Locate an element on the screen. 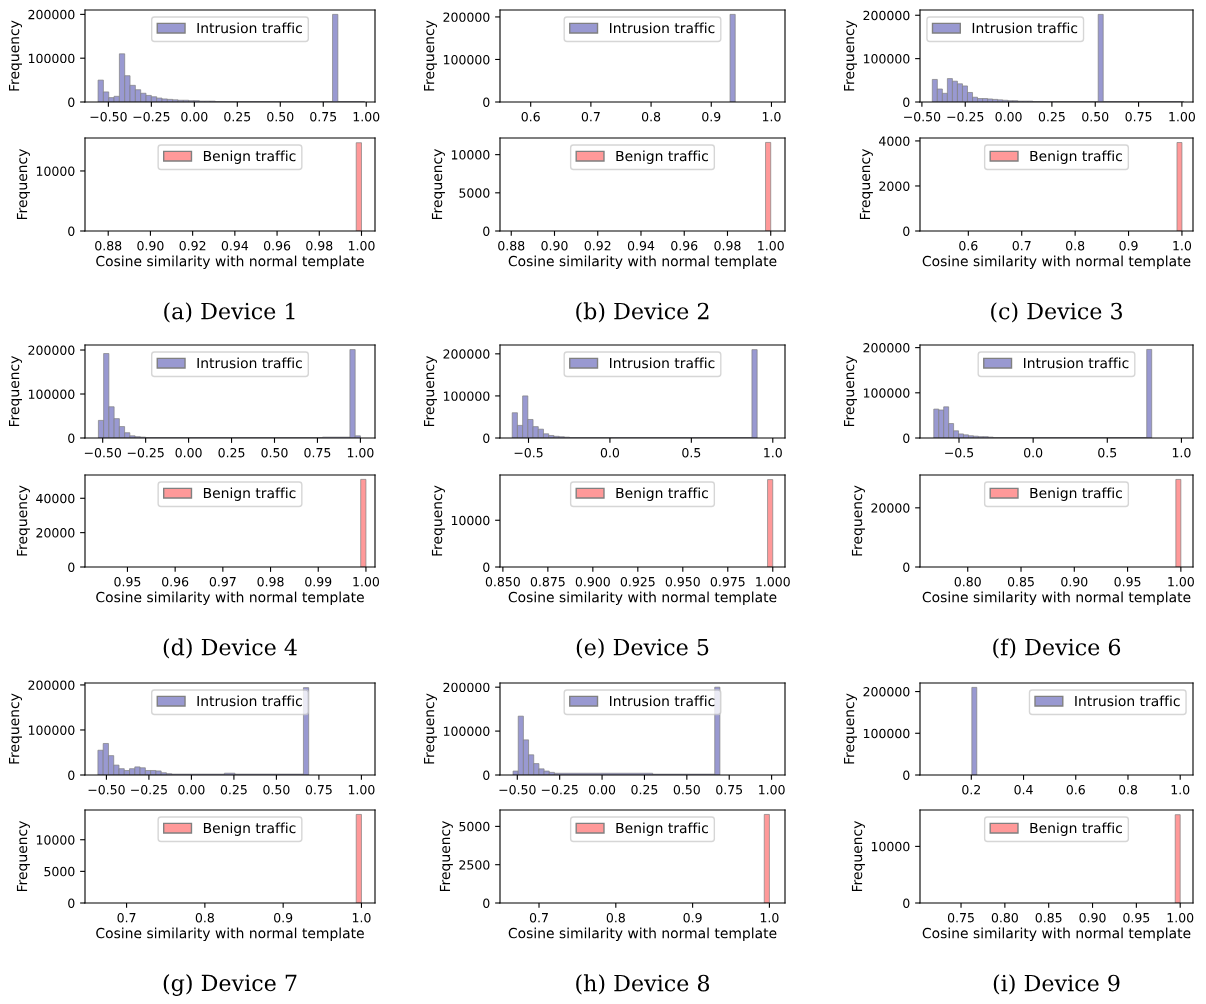  x-tick-label: 0.975 is located at coordinates (727, 581).